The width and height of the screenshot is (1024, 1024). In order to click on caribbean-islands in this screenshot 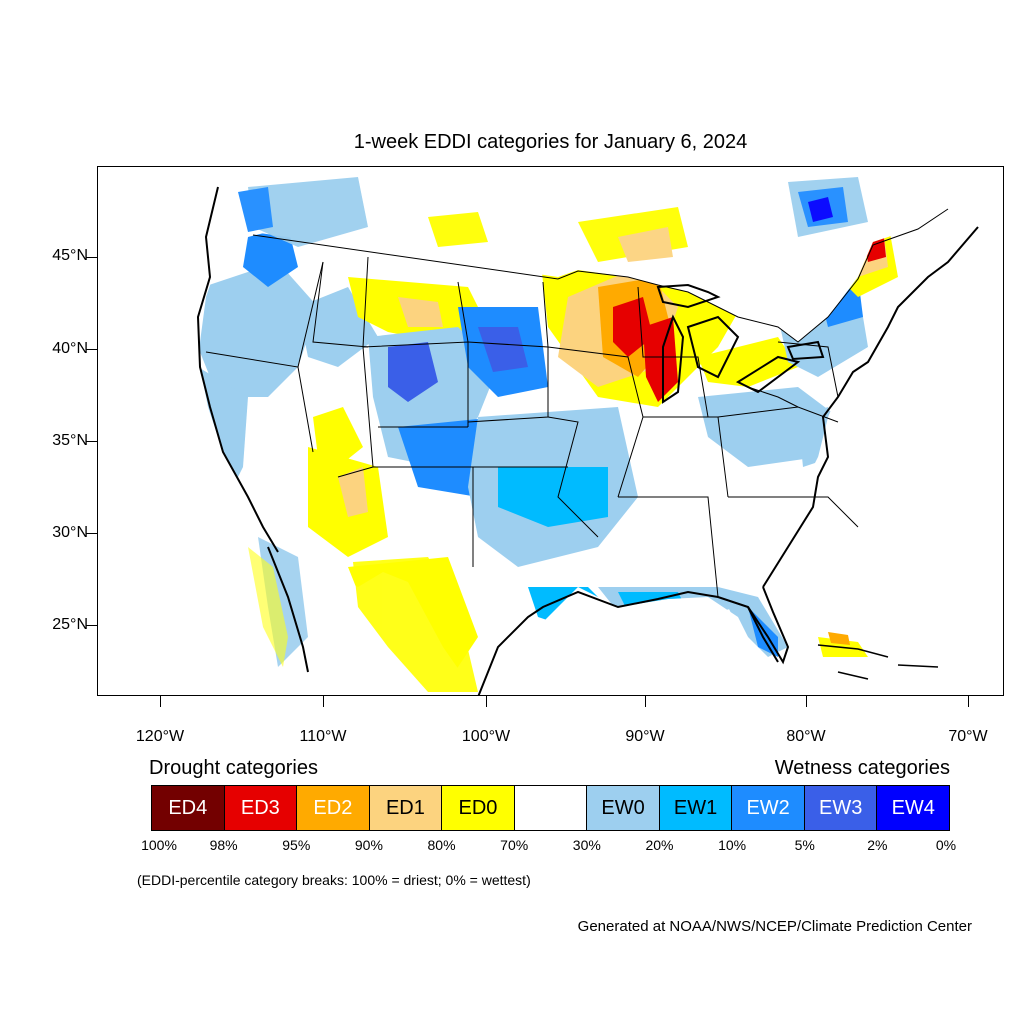, I will do `click(878, 662)`.